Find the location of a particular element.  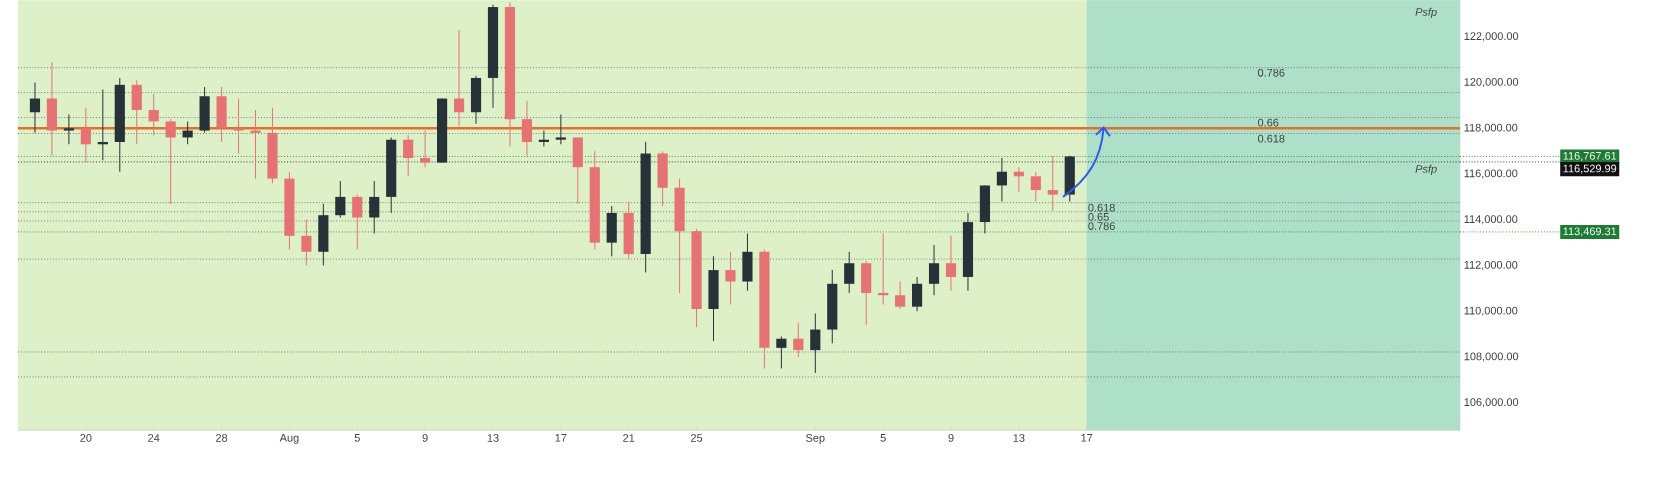

x-tick-label: 24 is located at coordinates (154, 437).